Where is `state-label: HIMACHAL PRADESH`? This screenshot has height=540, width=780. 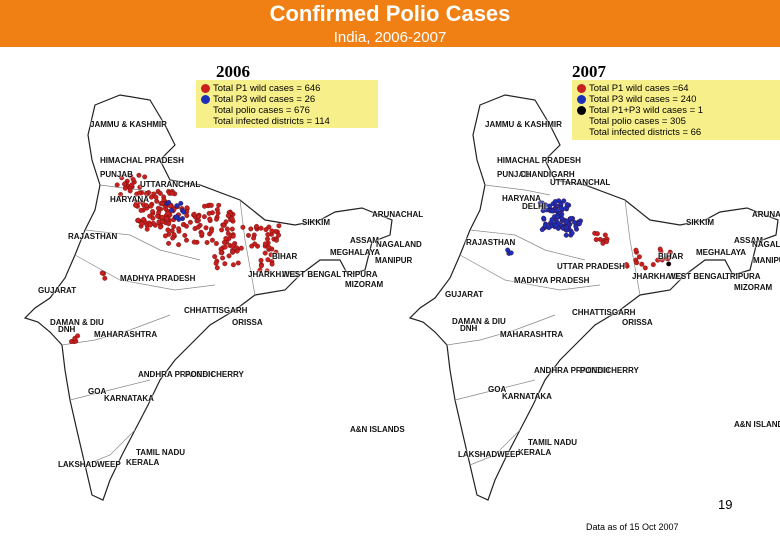 state-label: HIMACHAL PRADESH is located at coordinates (142, 160).